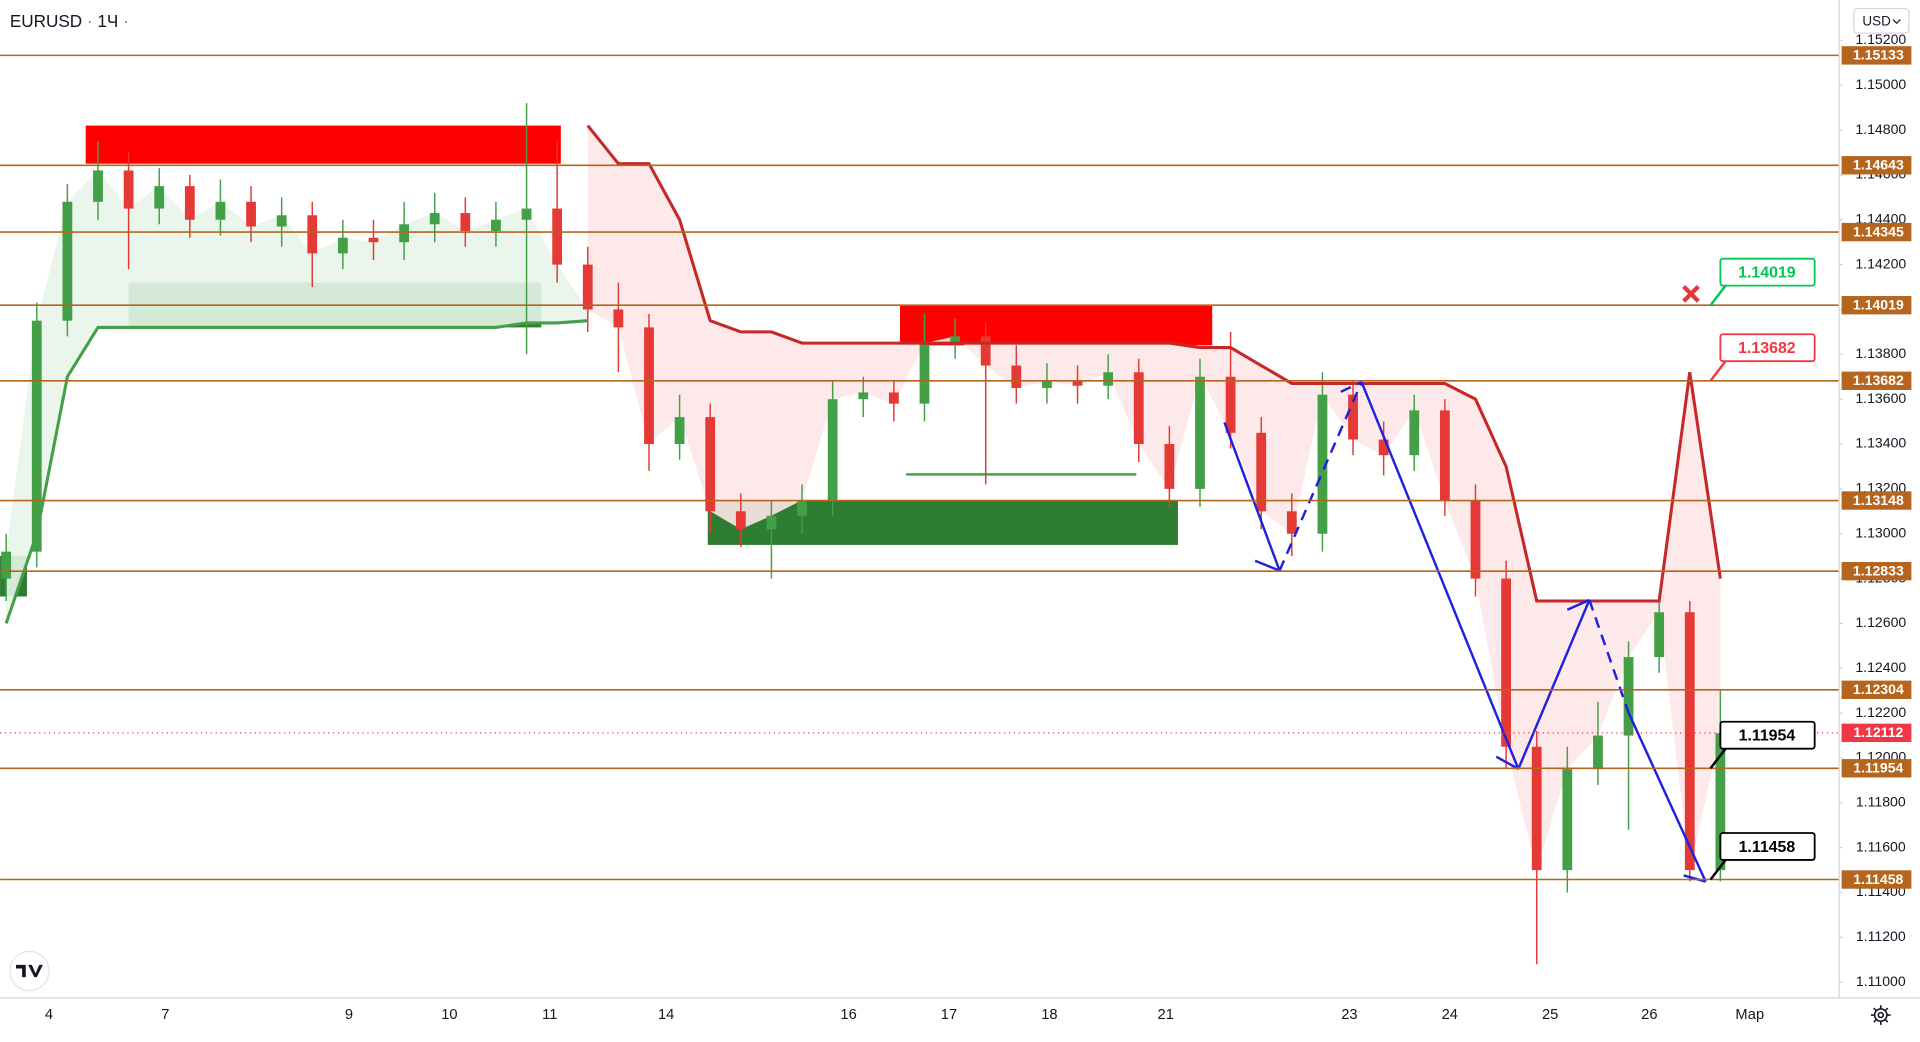 The image size is (1920, 1042). I want to click on callout-label: 1.11458, so click(1767, 847).